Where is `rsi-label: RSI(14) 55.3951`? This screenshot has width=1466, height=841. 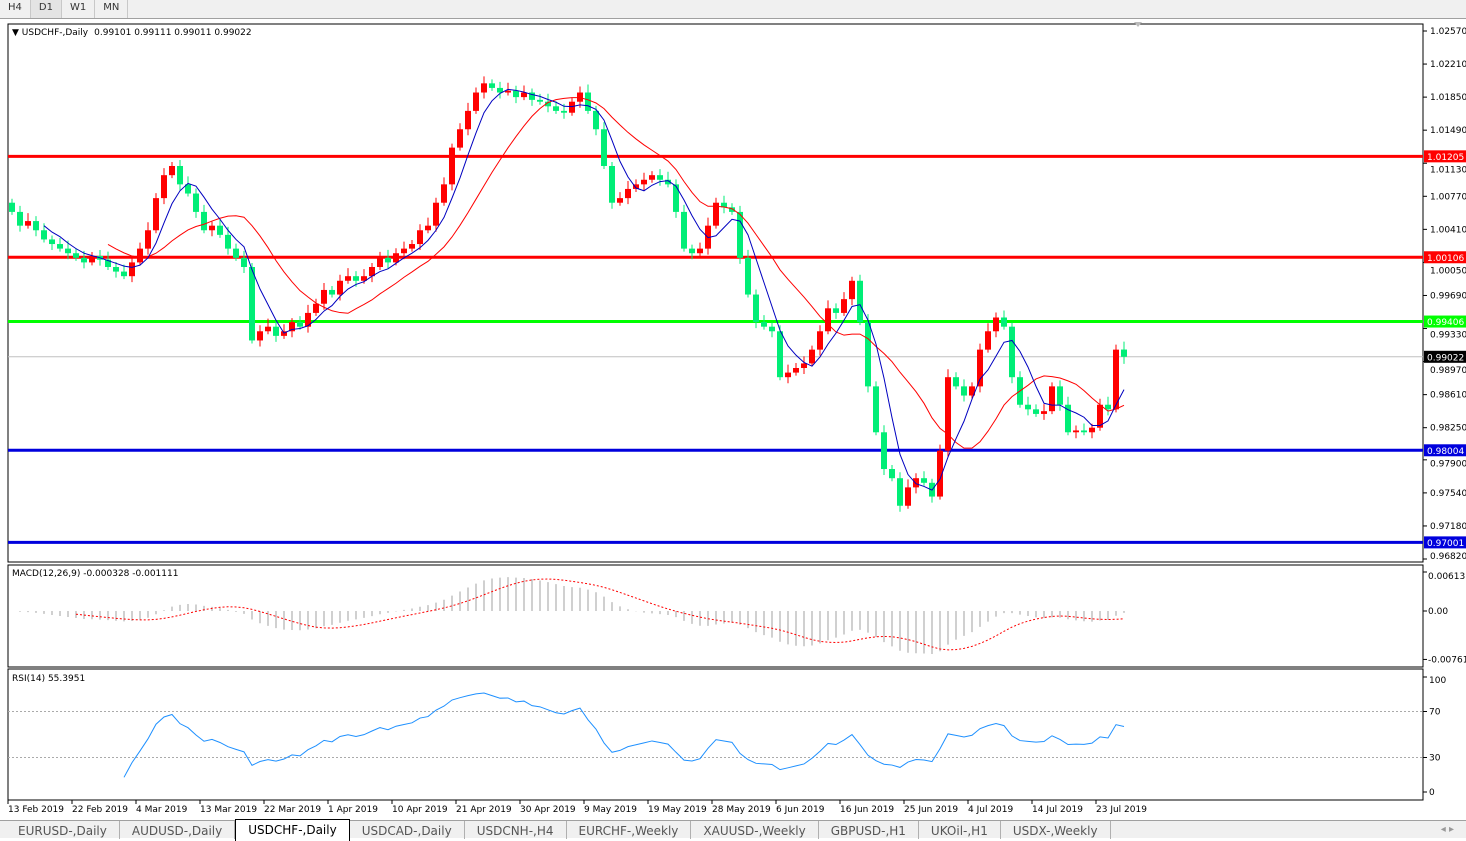
rsi-label: RSI(14) 55.3951 is located at coordinates (48, 679).